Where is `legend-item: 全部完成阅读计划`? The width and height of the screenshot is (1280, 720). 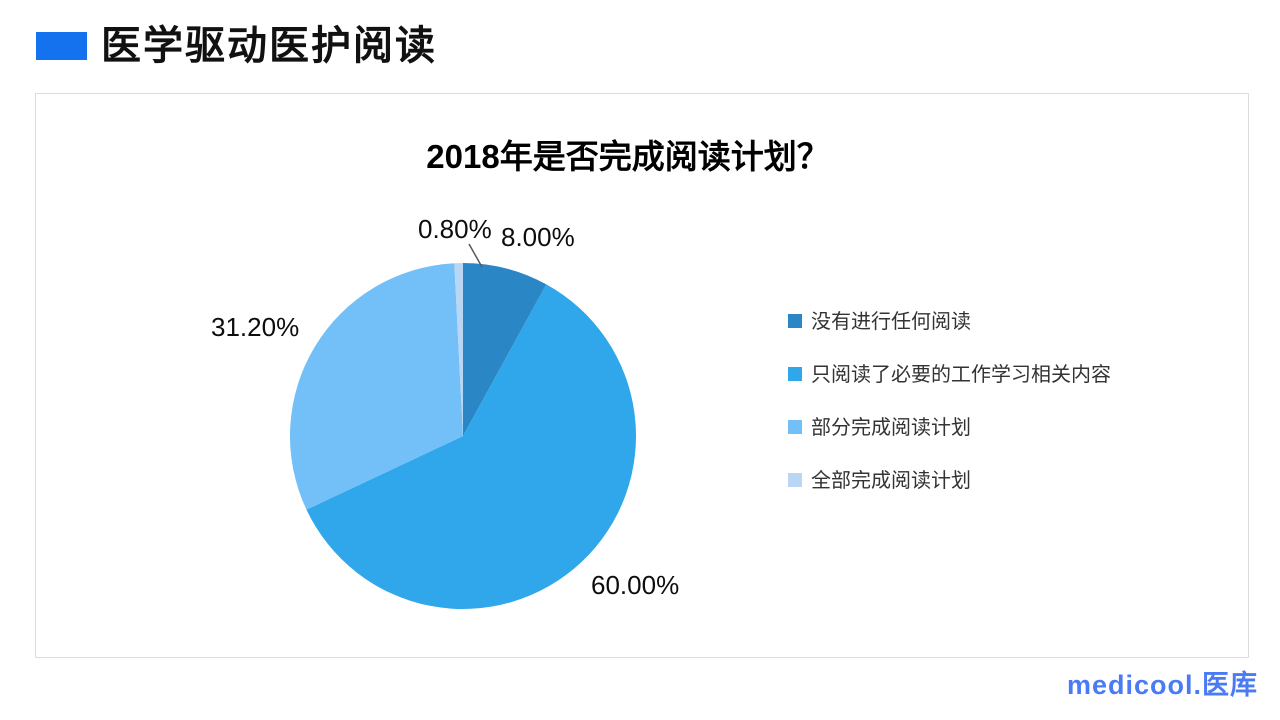 legend-item: 全部完成阅读计划 is located at coordinates (949, 481).